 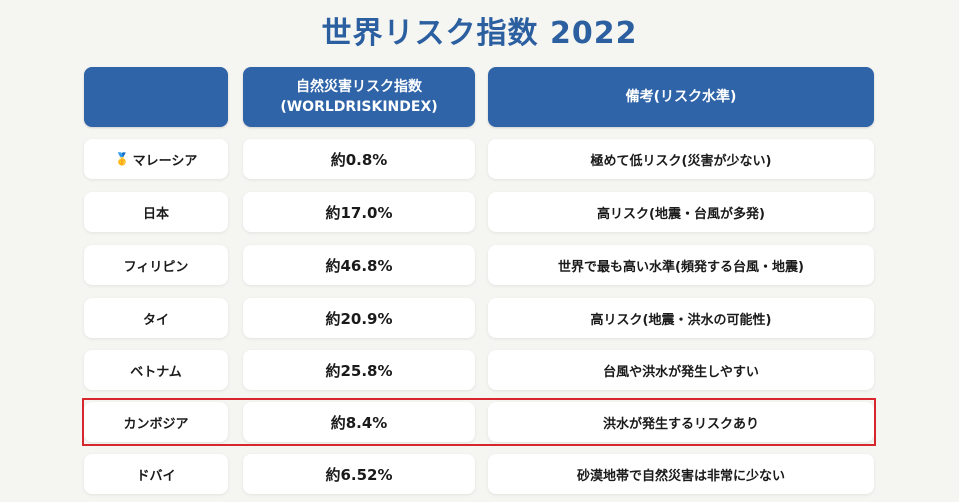 I want to click on table-row-note: 洪水が発生するリスクあり, so click(x=681, y=422).